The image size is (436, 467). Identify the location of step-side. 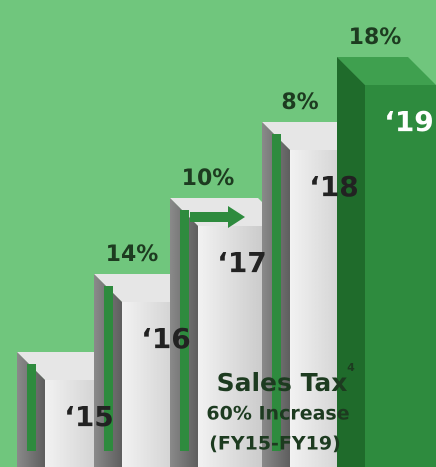
(351, 262).